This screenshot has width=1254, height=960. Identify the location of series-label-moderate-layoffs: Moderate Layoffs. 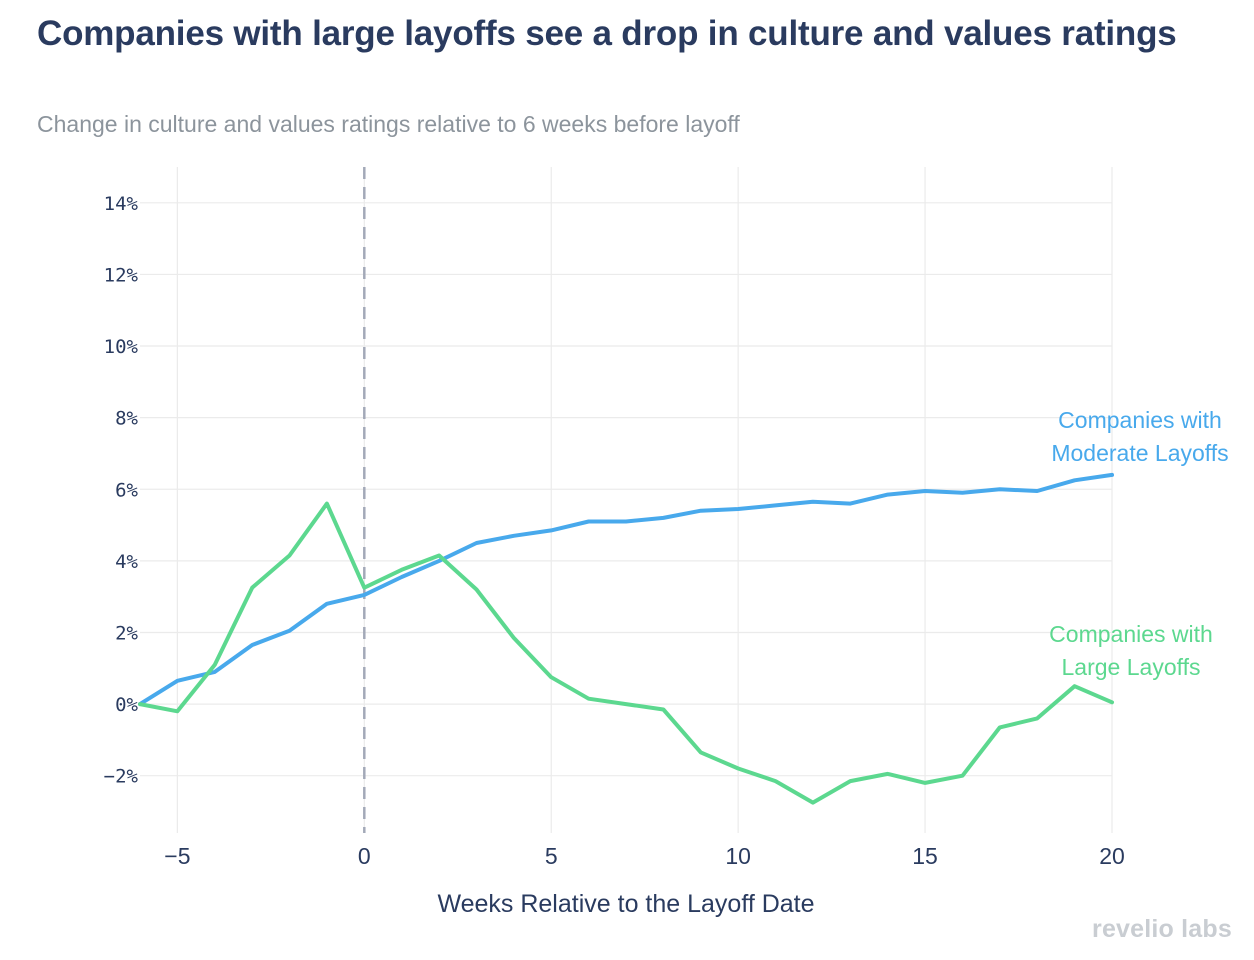
(1139, 453).